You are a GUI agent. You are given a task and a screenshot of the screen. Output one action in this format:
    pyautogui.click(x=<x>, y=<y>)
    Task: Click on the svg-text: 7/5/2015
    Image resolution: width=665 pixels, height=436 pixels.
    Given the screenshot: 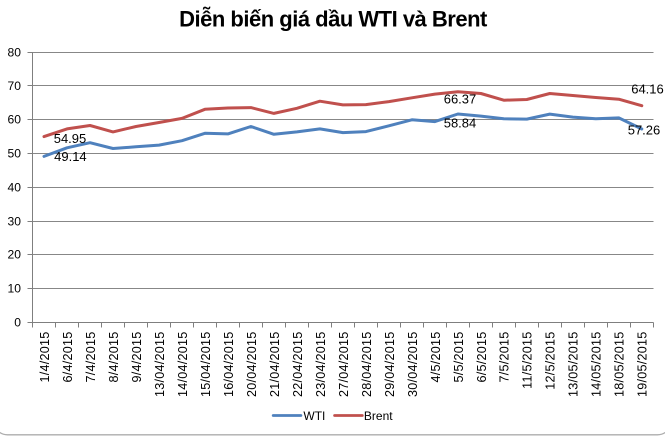 What is the action you would take?
    pyautogui.click(x=505, y=357)
    